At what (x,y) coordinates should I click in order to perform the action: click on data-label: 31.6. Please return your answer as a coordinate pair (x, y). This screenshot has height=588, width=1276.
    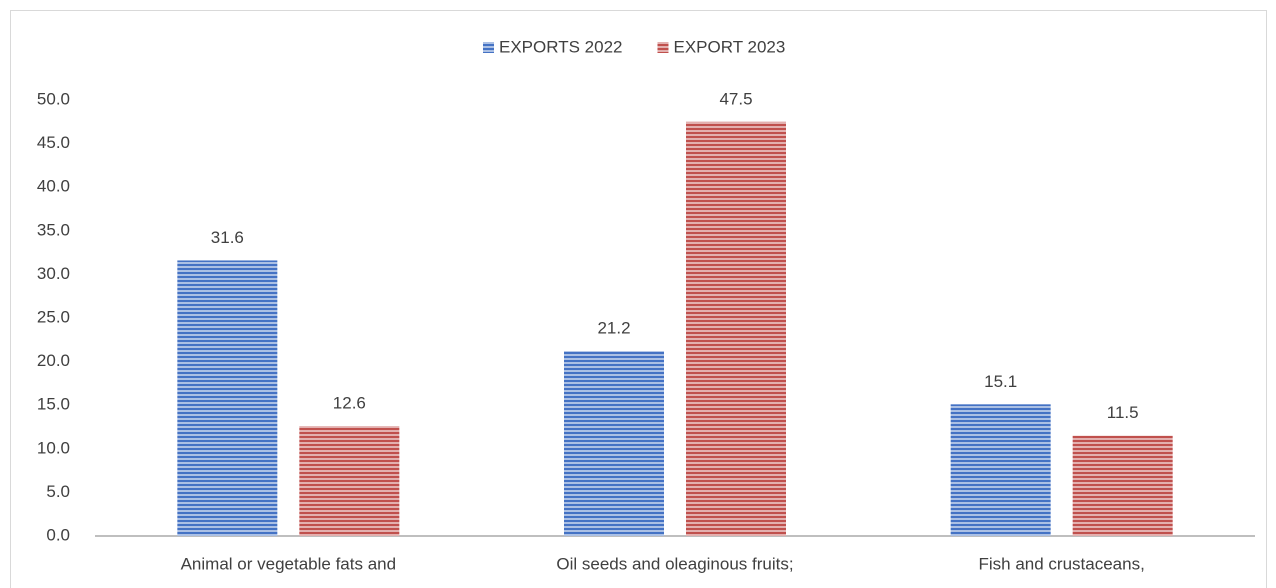
    Looking at the image, I should click on (227, 237).